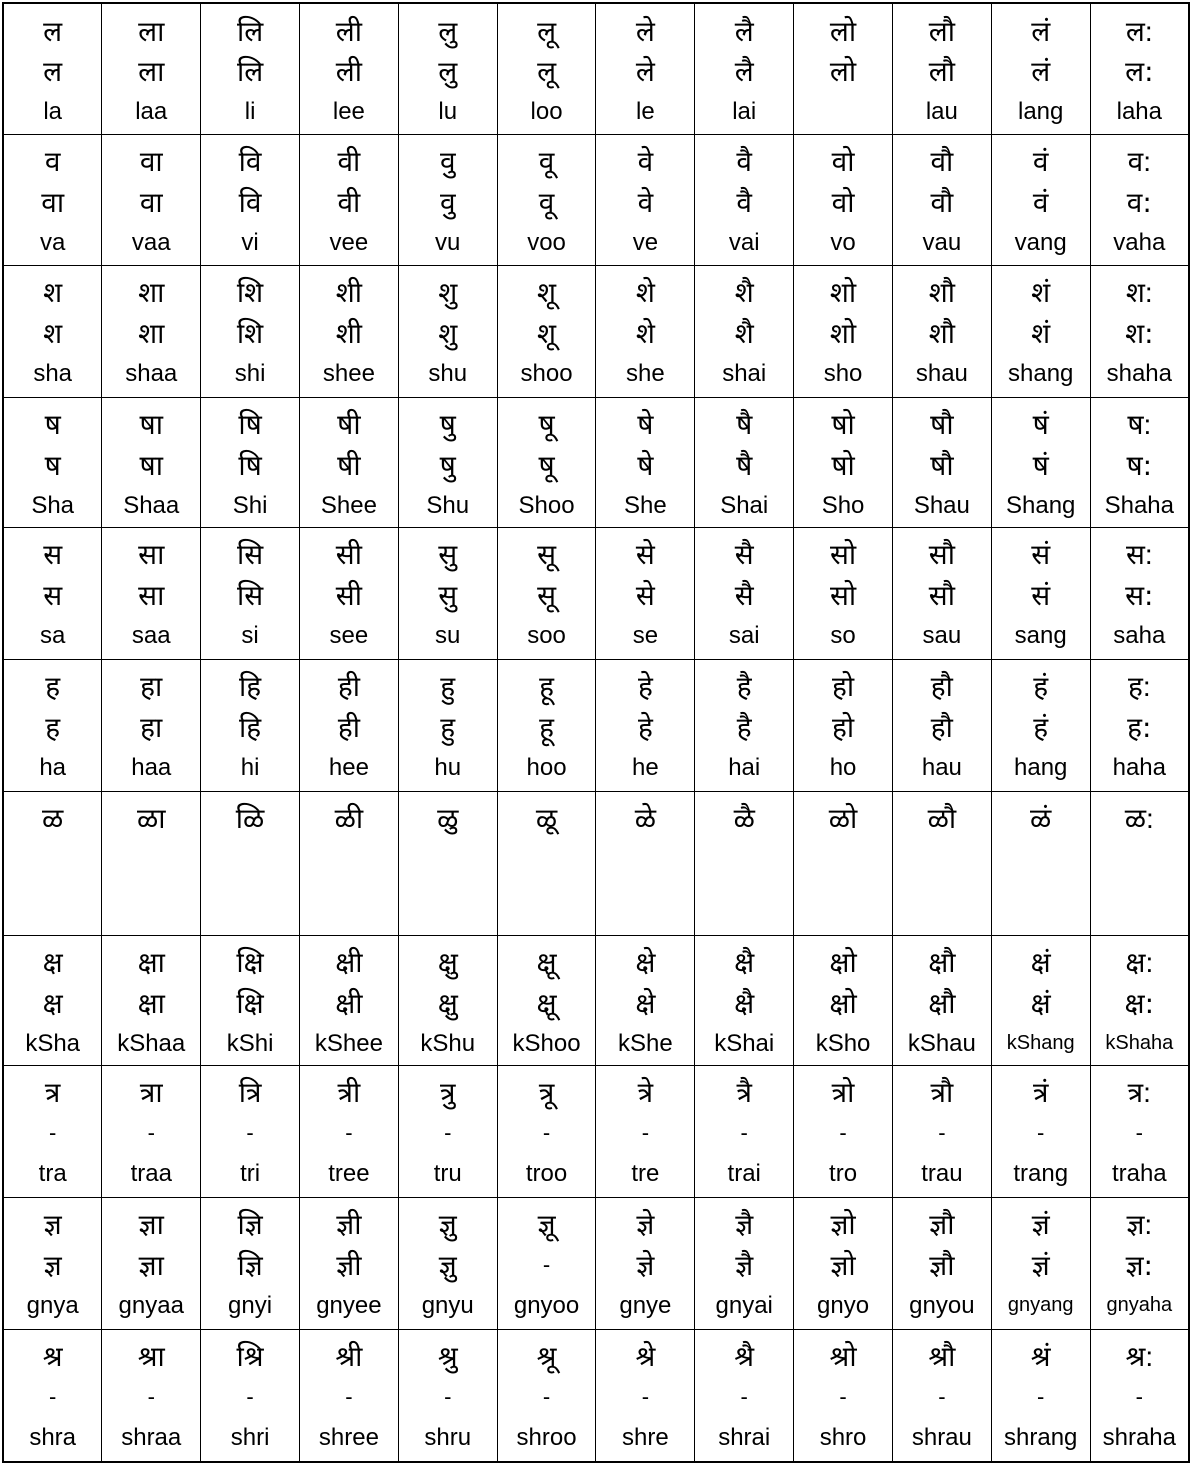 The image size is (1192, 1463). Describe the element at coordinates (1139, 202) in the screenshot. I see `devanagari-line-2: व:` at that location.